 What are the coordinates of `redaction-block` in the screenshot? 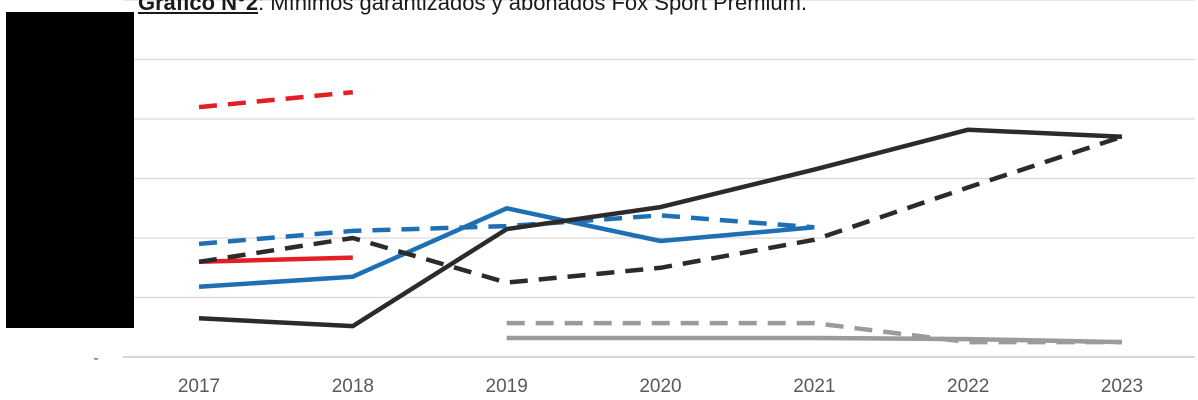 It's located at (70, 170).